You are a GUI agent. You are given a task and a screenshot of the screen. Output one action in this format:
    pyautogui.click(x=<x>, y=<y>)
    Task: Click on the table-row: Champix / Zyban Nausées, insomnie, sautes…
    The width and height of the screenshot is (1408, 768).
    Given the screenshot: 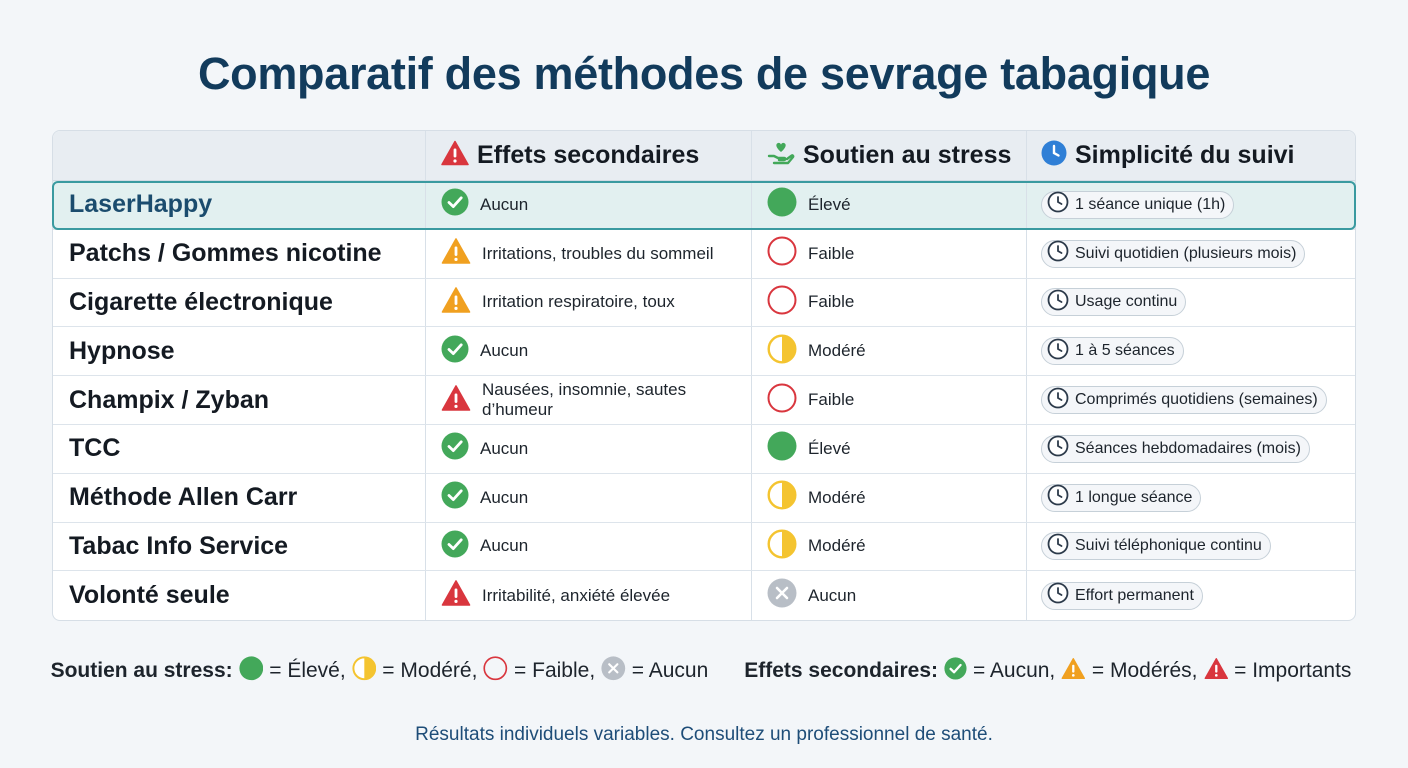 What is the action you would take?
    pyautogui.click(x=704, y=400)
    